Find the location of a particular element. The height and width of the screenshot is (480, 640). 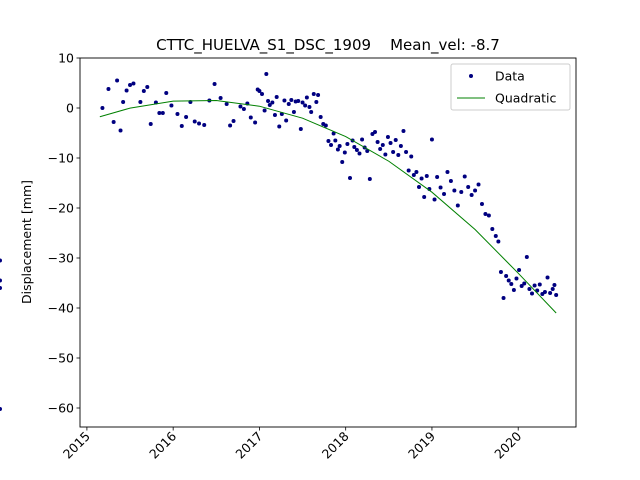

y-tick-label: −50 is located at coordinates (61, 358).